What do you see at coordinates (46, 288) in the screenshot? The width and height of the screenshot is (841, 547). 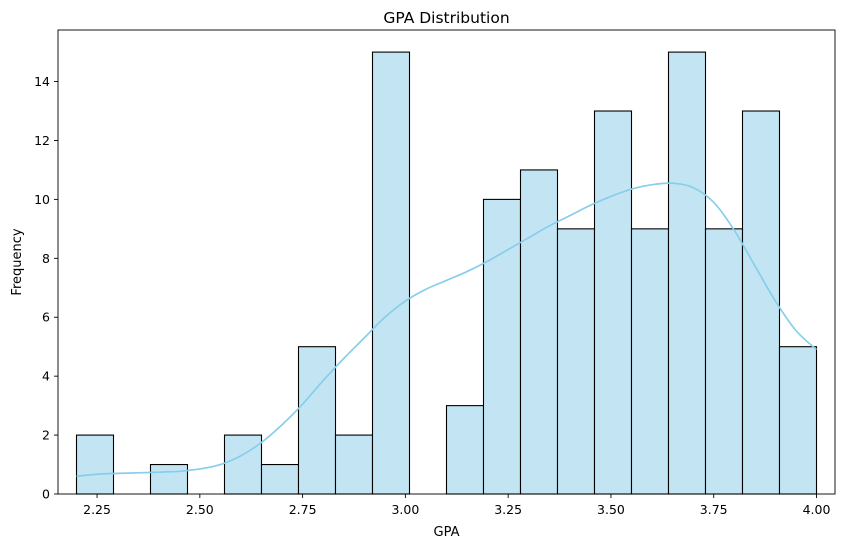 I see `y-axis: 0 2 4 6 8 10 12 14` at bounding box center [46, 288].